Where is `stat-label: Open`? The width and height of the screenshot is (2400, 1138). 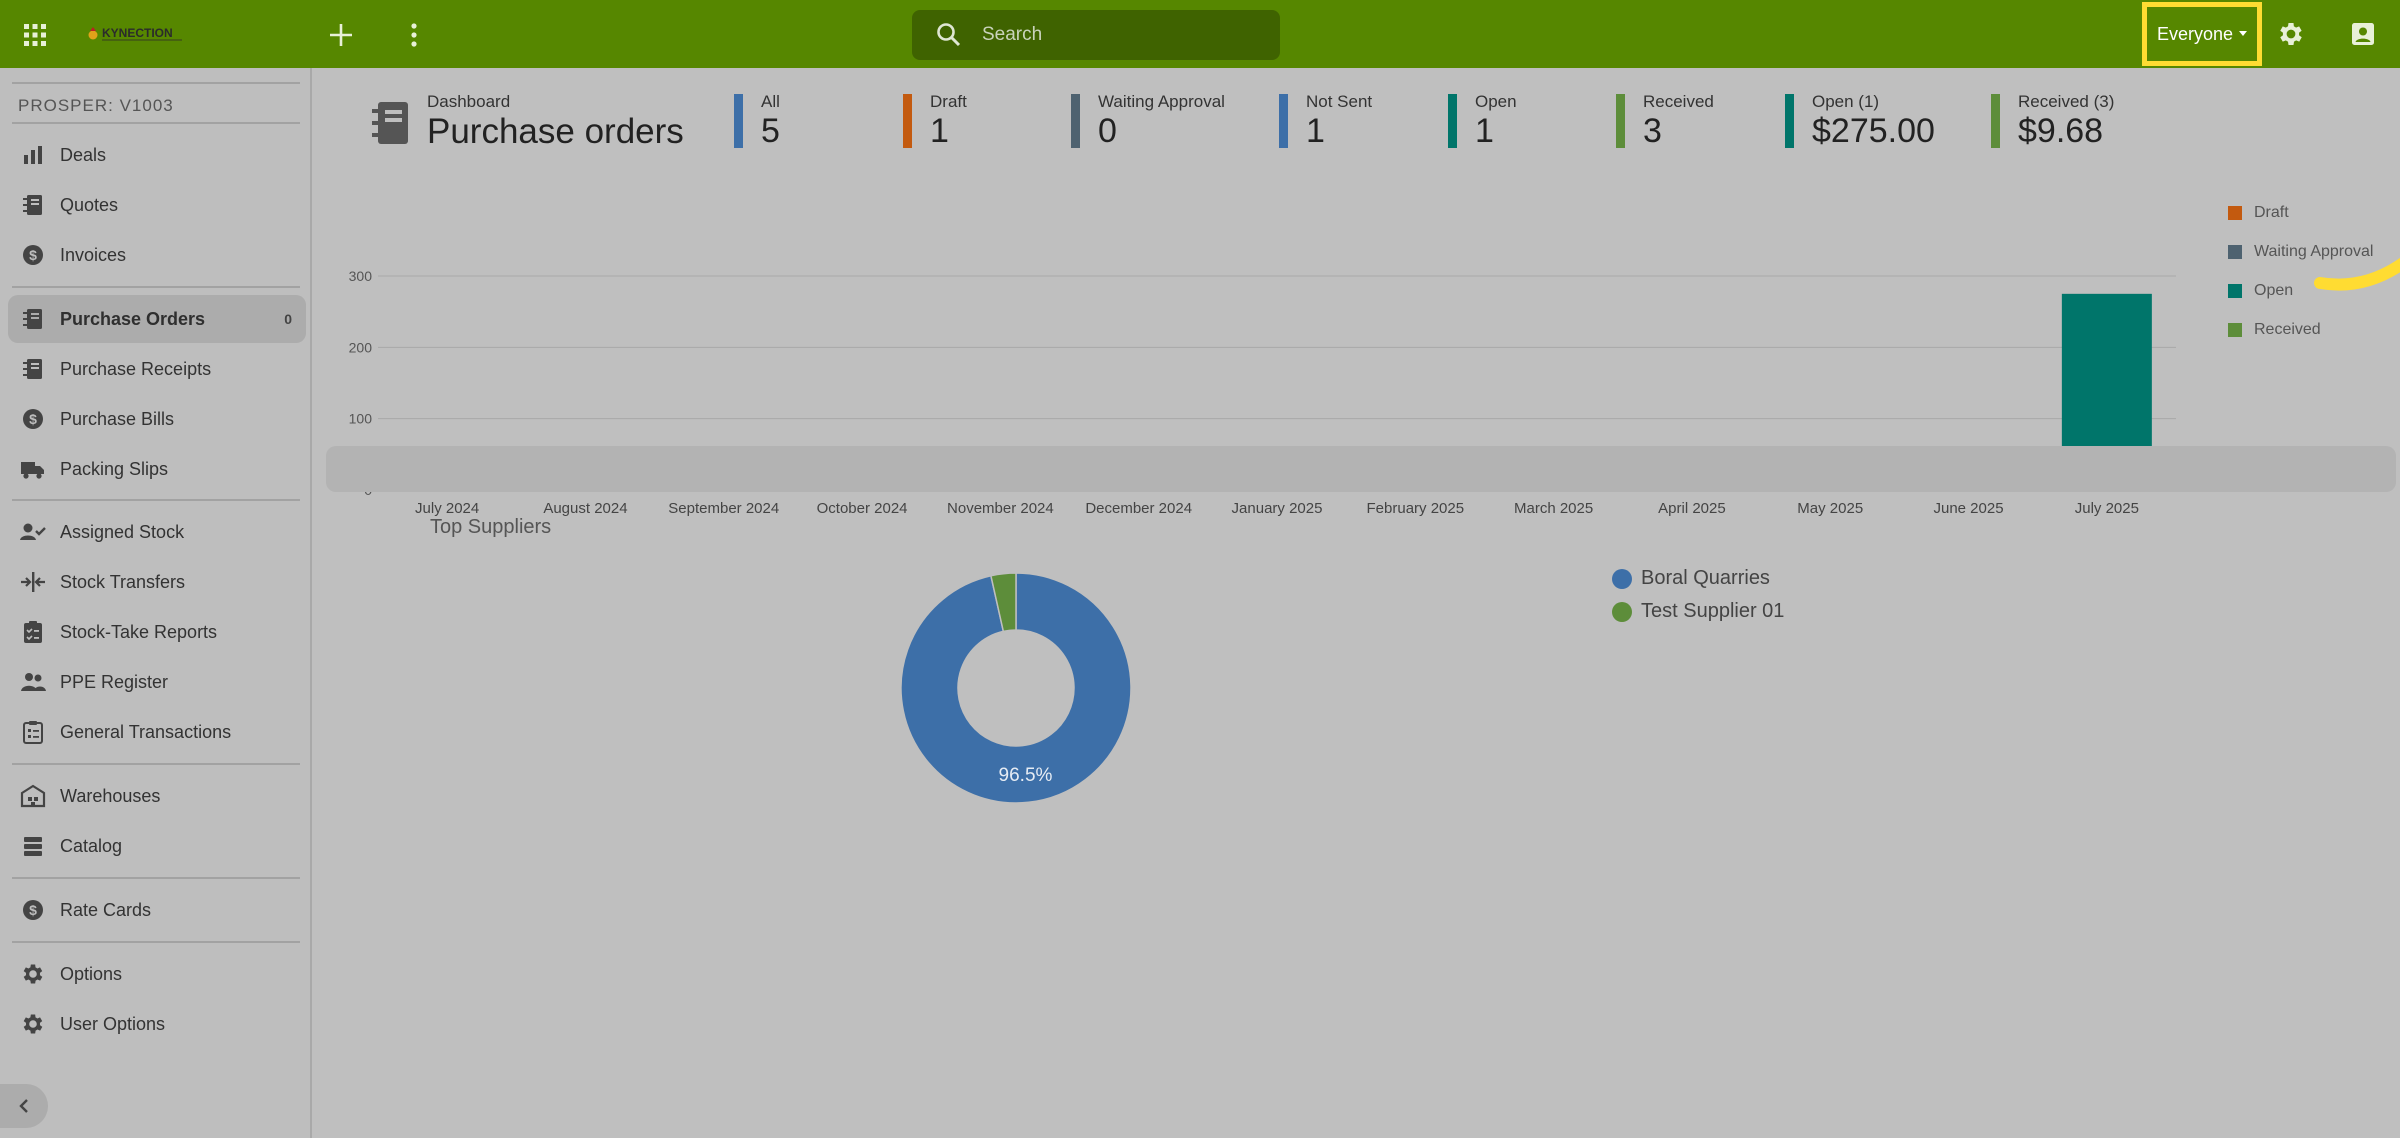 stat-label: Open is located at coordinates (1496, 101).